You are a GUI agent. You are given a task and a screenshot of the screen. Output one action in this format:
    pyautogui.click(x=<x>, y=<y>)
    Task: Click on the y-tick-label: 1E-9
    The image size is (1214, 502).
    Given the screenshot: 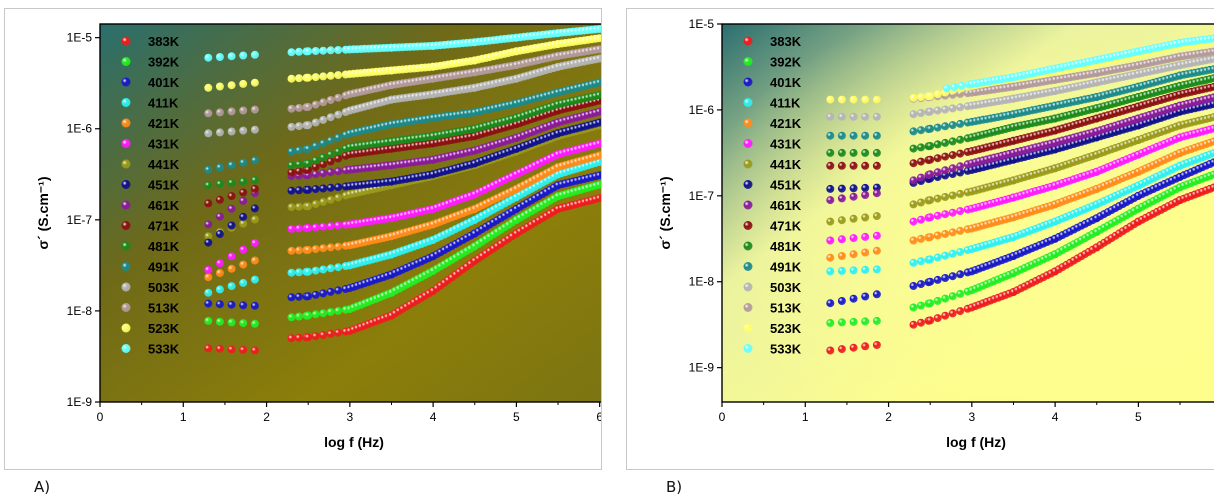 What is the action you would take?
    pyautogui.click(x=80, y=402)
    